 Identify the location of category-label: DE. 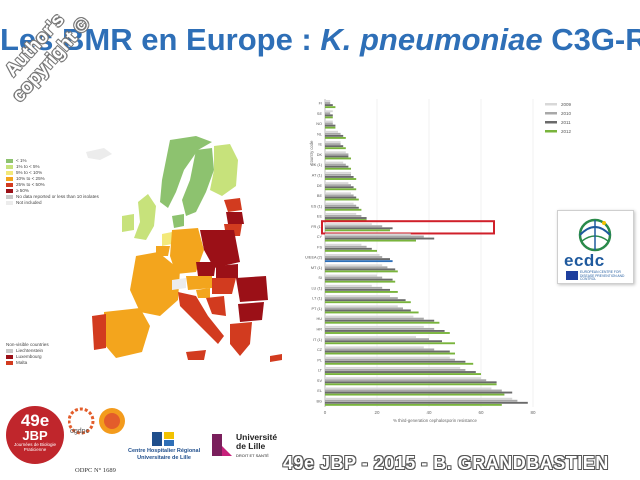
(320, 186).